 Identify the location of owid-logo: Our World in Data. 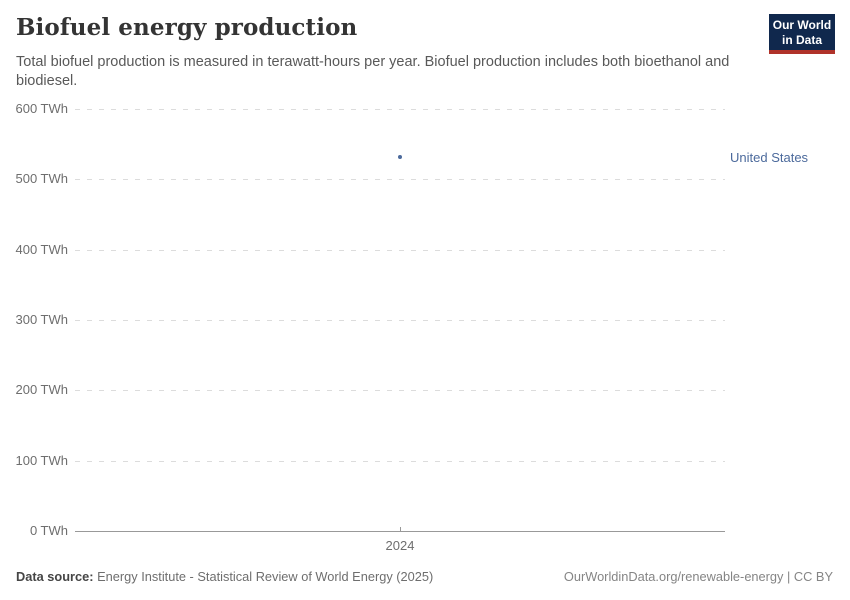
(802, 34).